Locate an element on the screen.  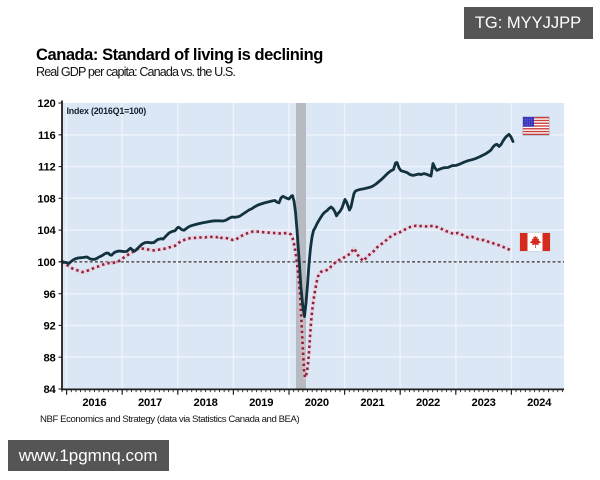
svg-text: 108 is located at coordinates (46, 199).